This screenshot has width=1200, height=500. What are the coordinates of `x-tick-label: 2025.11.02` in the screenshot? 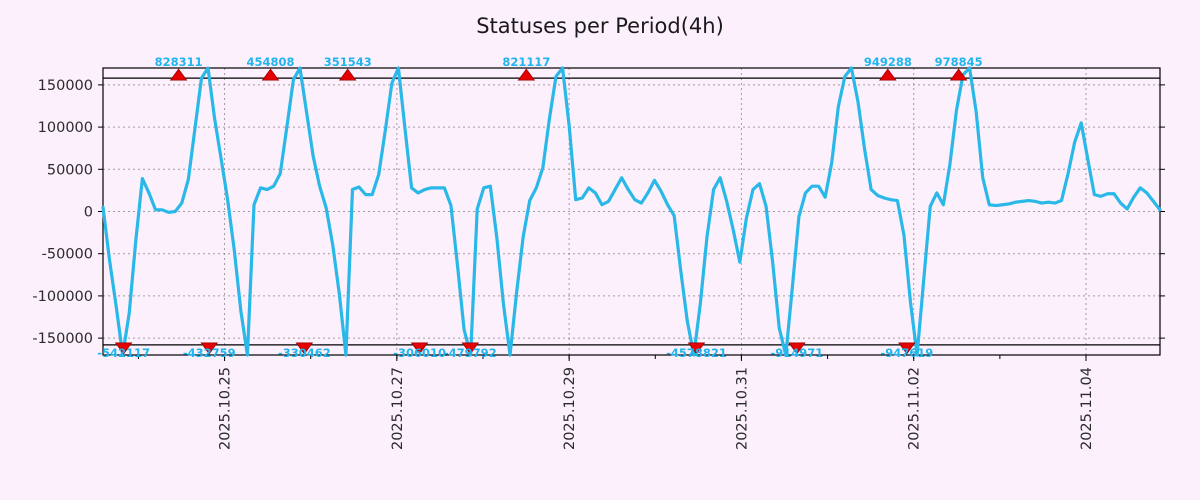 It's located at (915, 408).